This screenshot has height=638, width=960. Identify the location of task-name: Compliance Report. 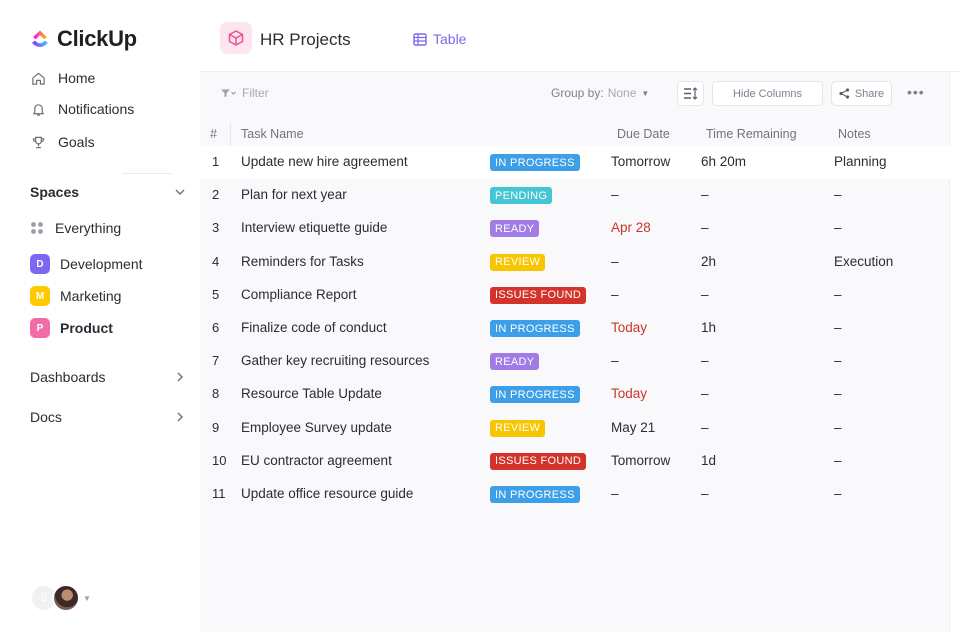
(299, 294).